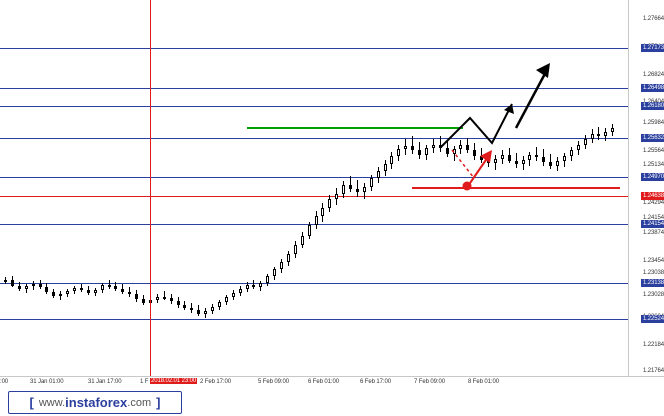 The height and width of the screenshot is (416, 664). Describe the element at coordinates (174, 381) in the screenshot. I see `time-tick: 2018.02.01 23:00` at that location.